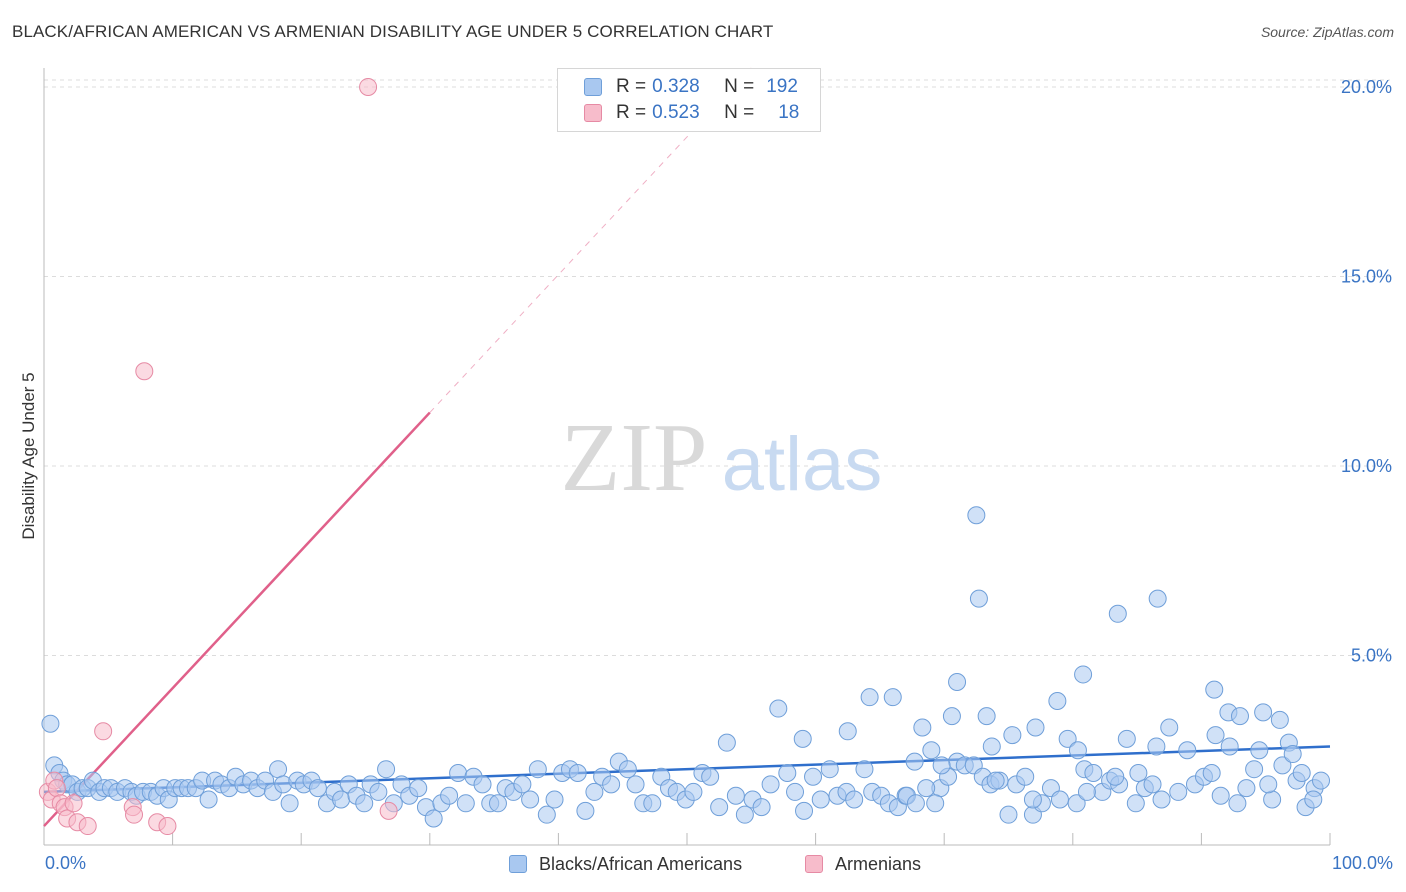 This screenshot has height=892, width=1406. Describe the element at coordinates (1371, 655) in the screenshot. I see `y-tick-label: 5.0%` at that location.